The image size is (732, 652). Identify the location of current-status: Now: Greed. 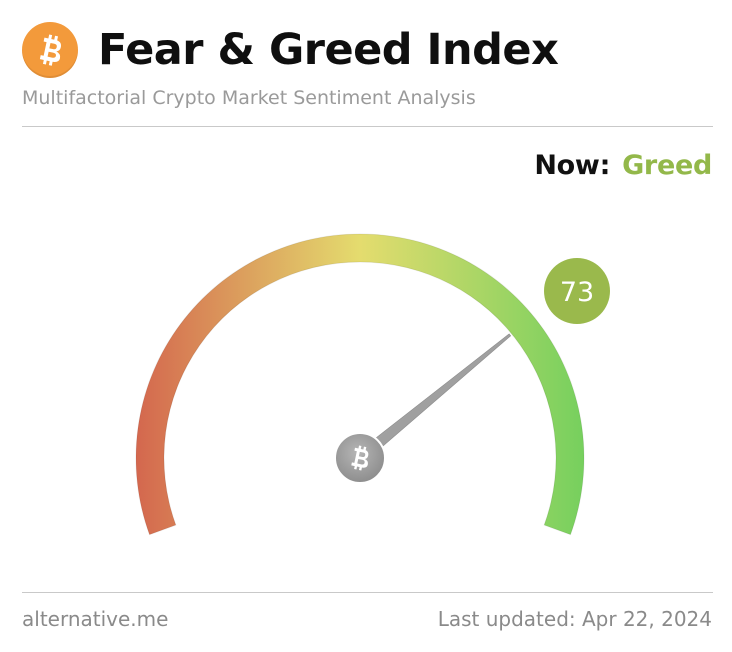
(623, 166).